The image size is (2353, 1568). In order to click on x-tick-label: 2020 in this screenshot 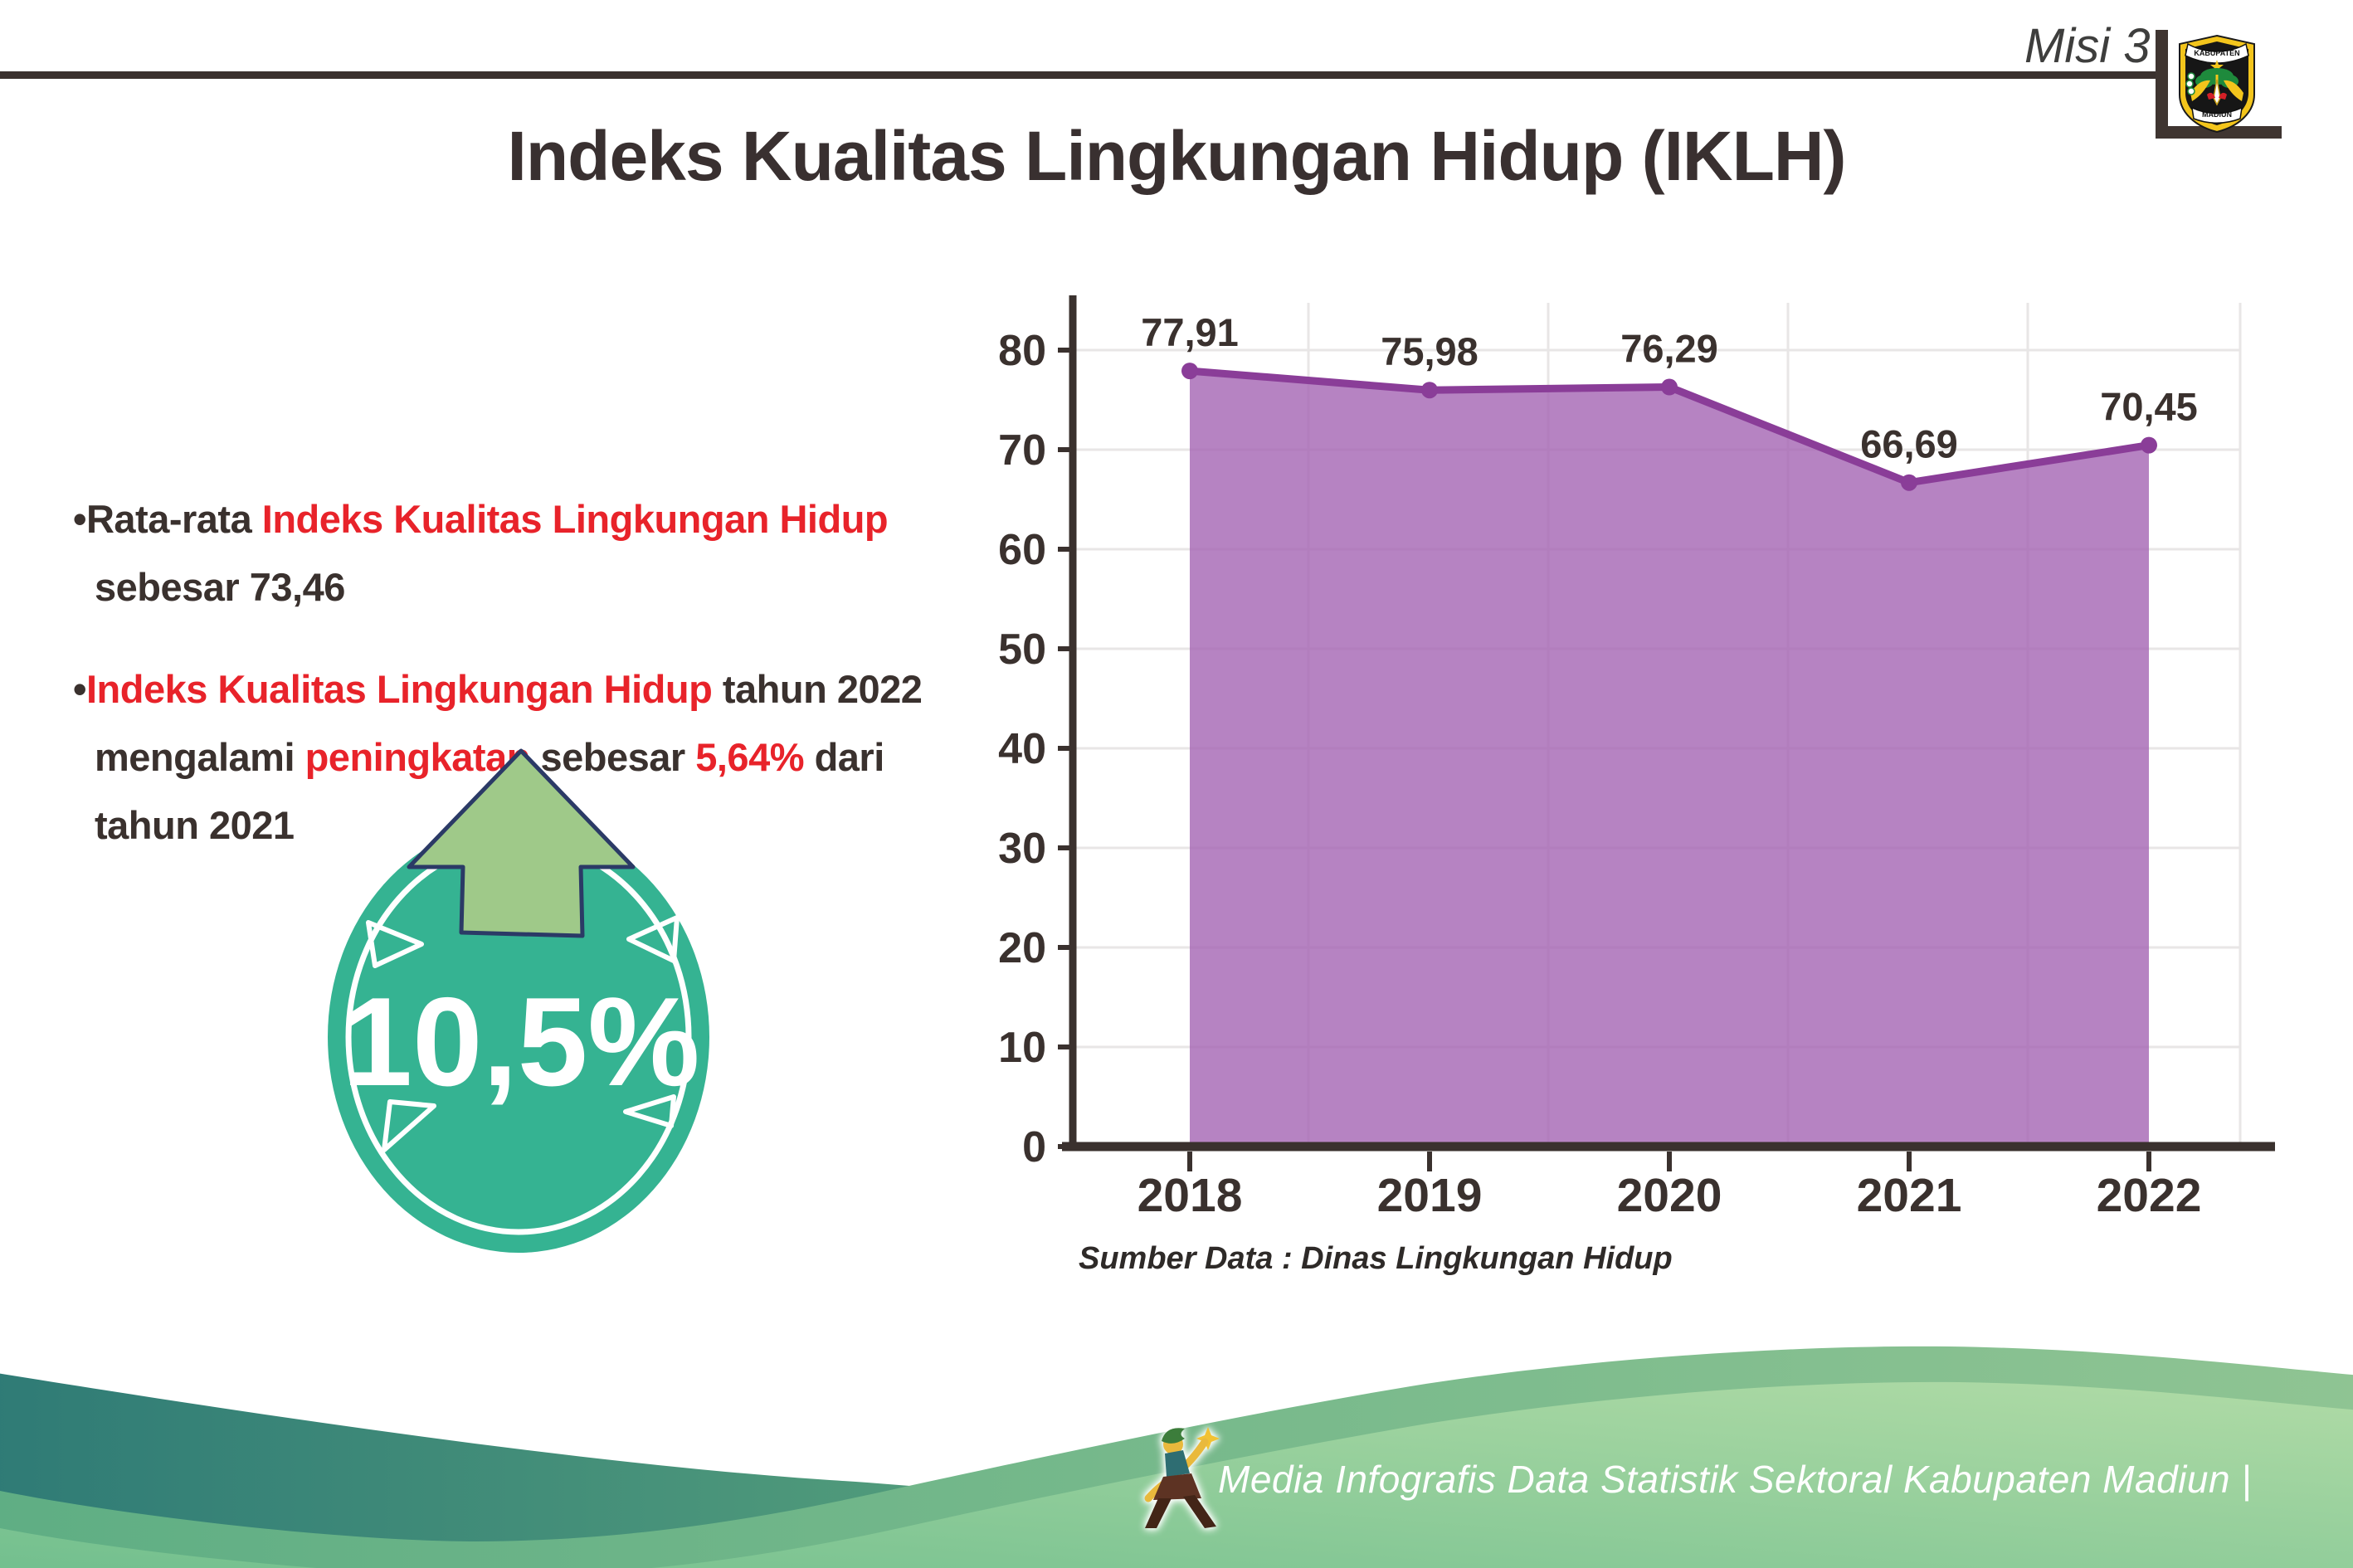, I will do `click(1669, 1195)`.